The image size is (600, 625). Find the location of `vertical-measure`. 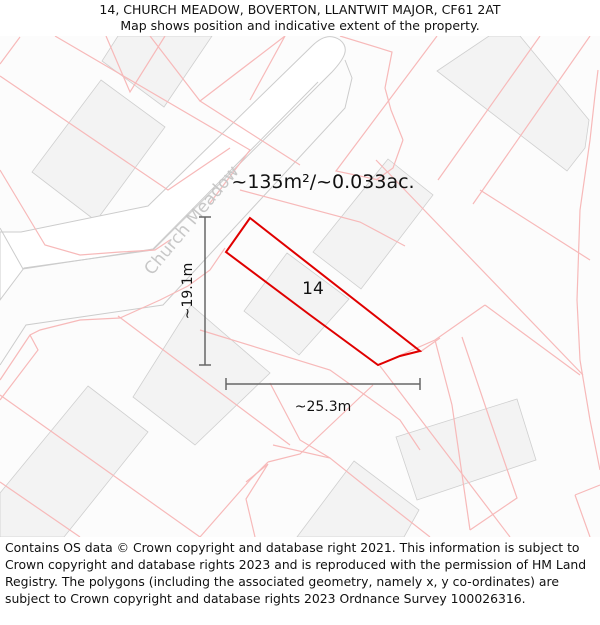

vertical-measure is located at coordinates (205, 291).